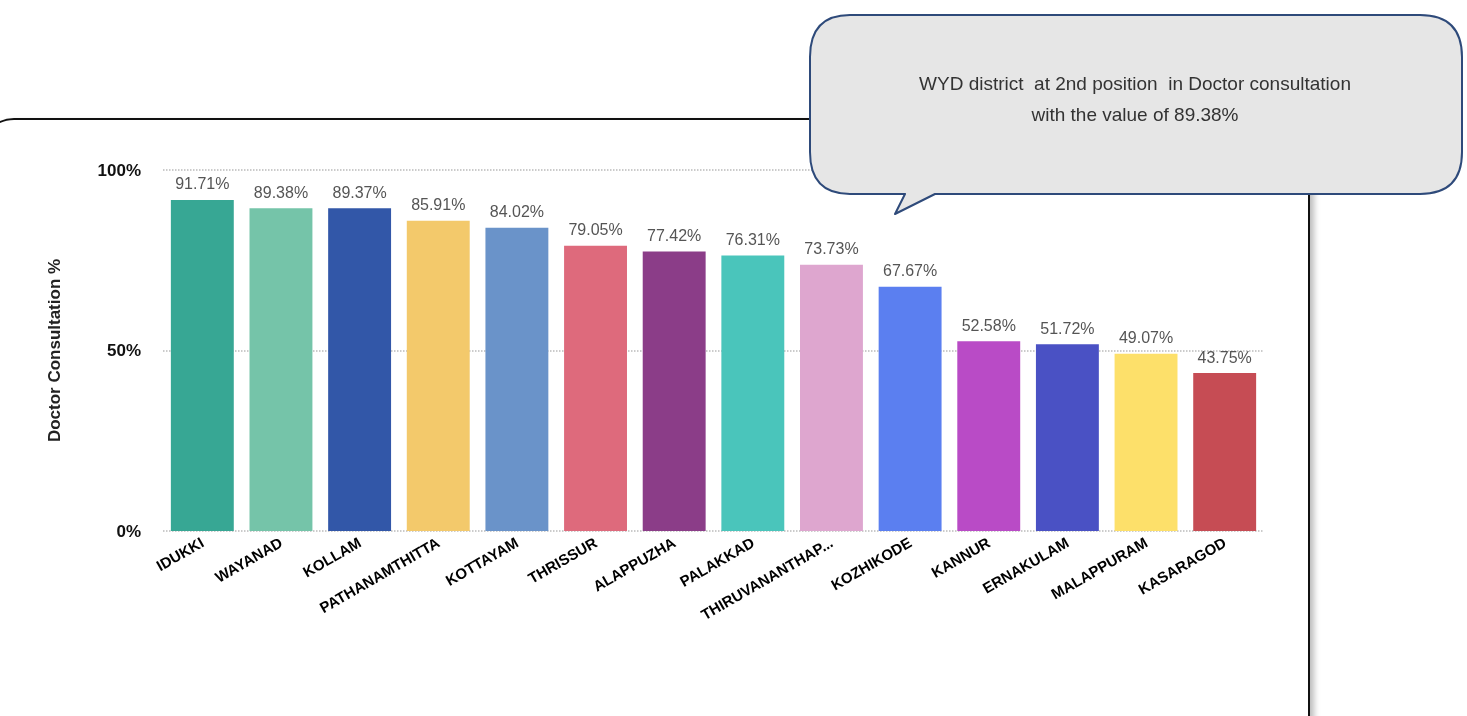 The width and height of the screenshot is (1467, 716). I want to click on y-tick-label: 50%, so click(123, 350).